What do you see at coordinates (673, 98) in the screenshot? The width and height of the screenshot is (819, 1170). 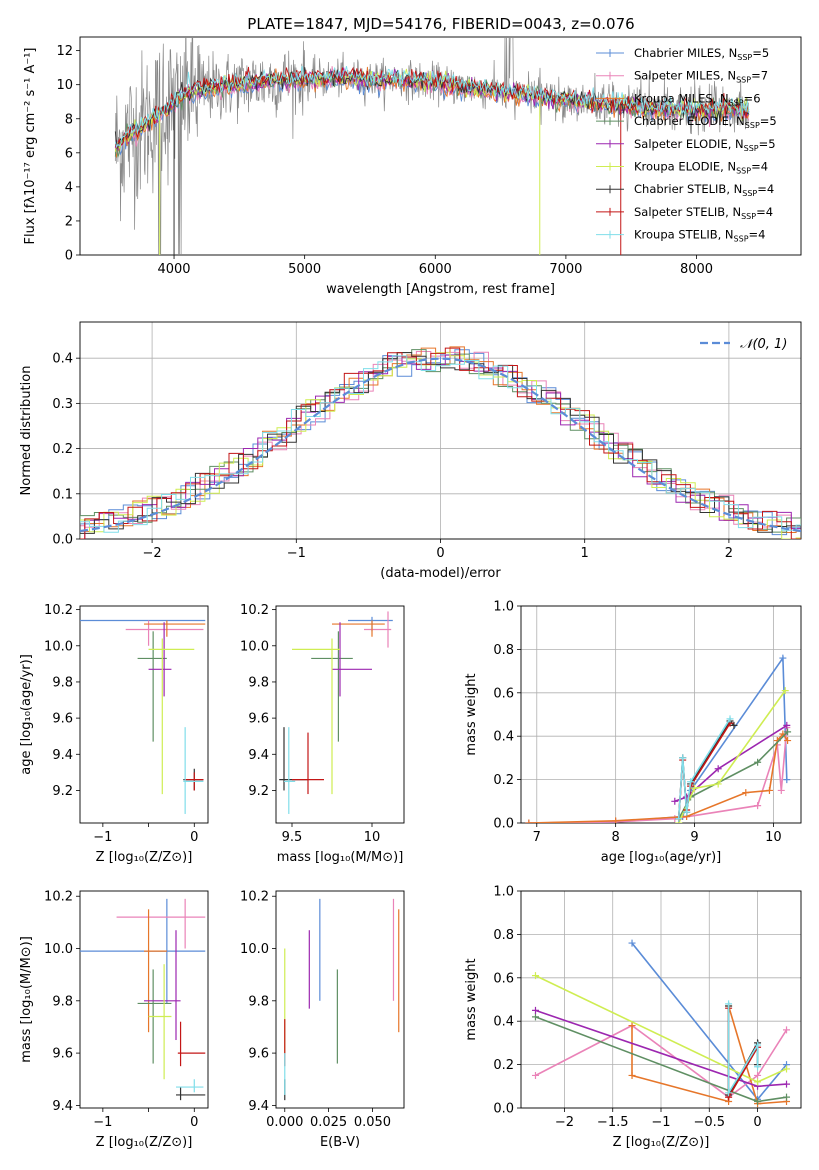 I see `legend-model: Kroupa MILES` at bounding box center [673, 98].